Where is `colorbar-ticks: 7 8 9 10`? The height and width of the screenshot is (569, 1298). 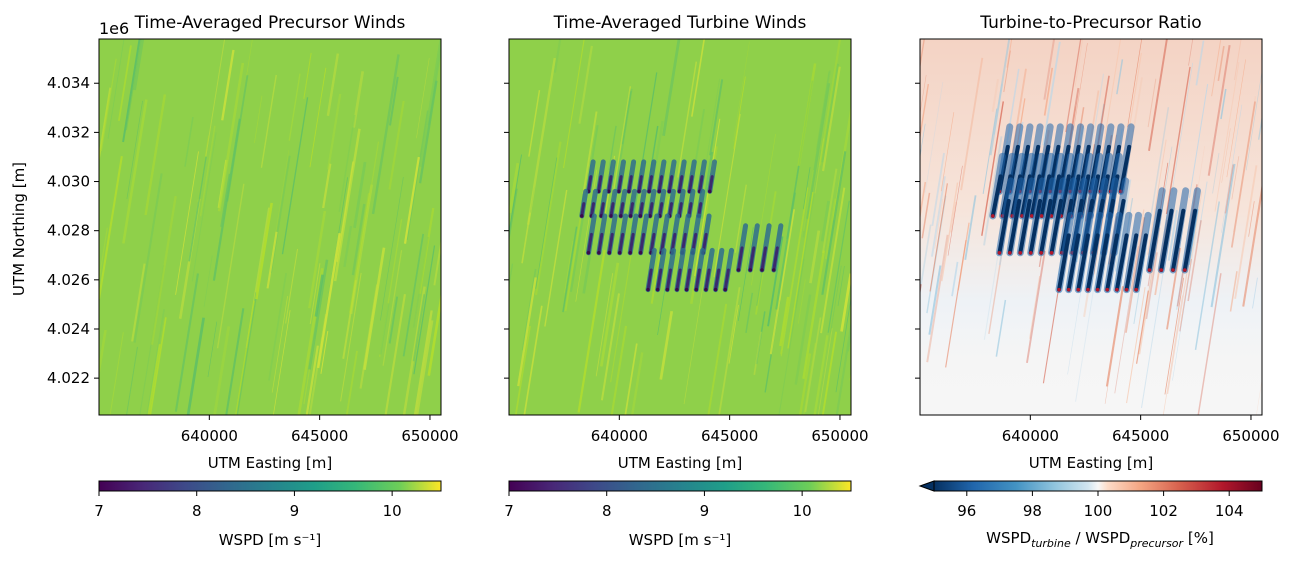 colorbar-ticks: 7 8 9 10 is located at coordinates (658, 505).